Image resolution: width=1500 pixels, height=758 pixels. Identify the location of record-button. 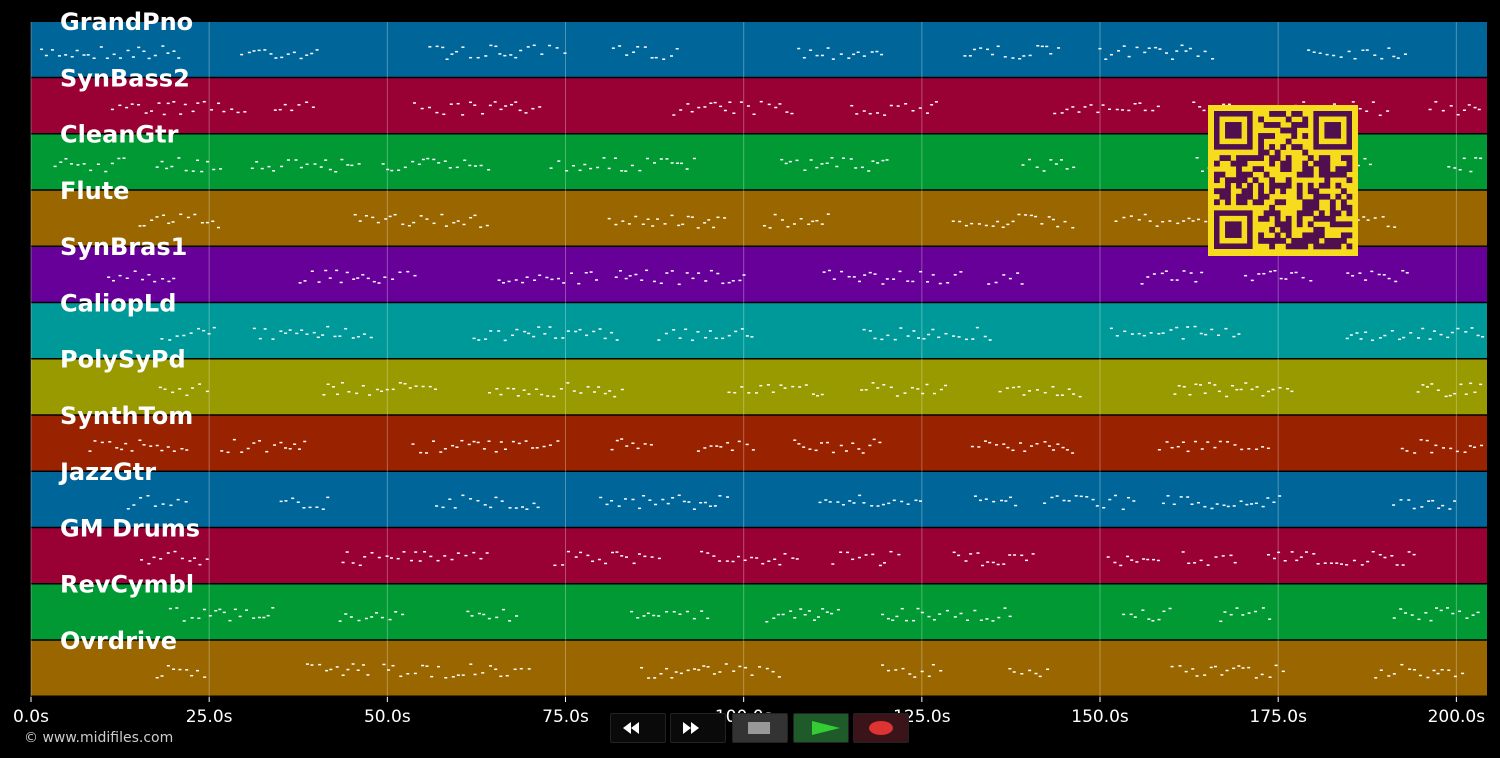
(881, 728).